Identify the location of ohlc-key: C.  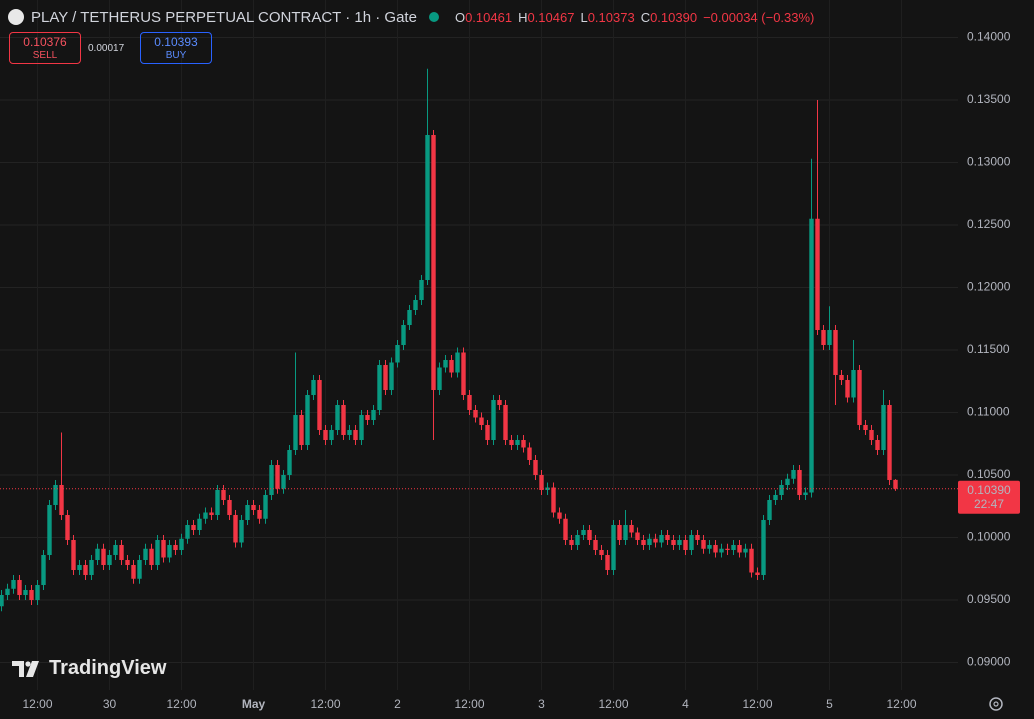
(645, 17).